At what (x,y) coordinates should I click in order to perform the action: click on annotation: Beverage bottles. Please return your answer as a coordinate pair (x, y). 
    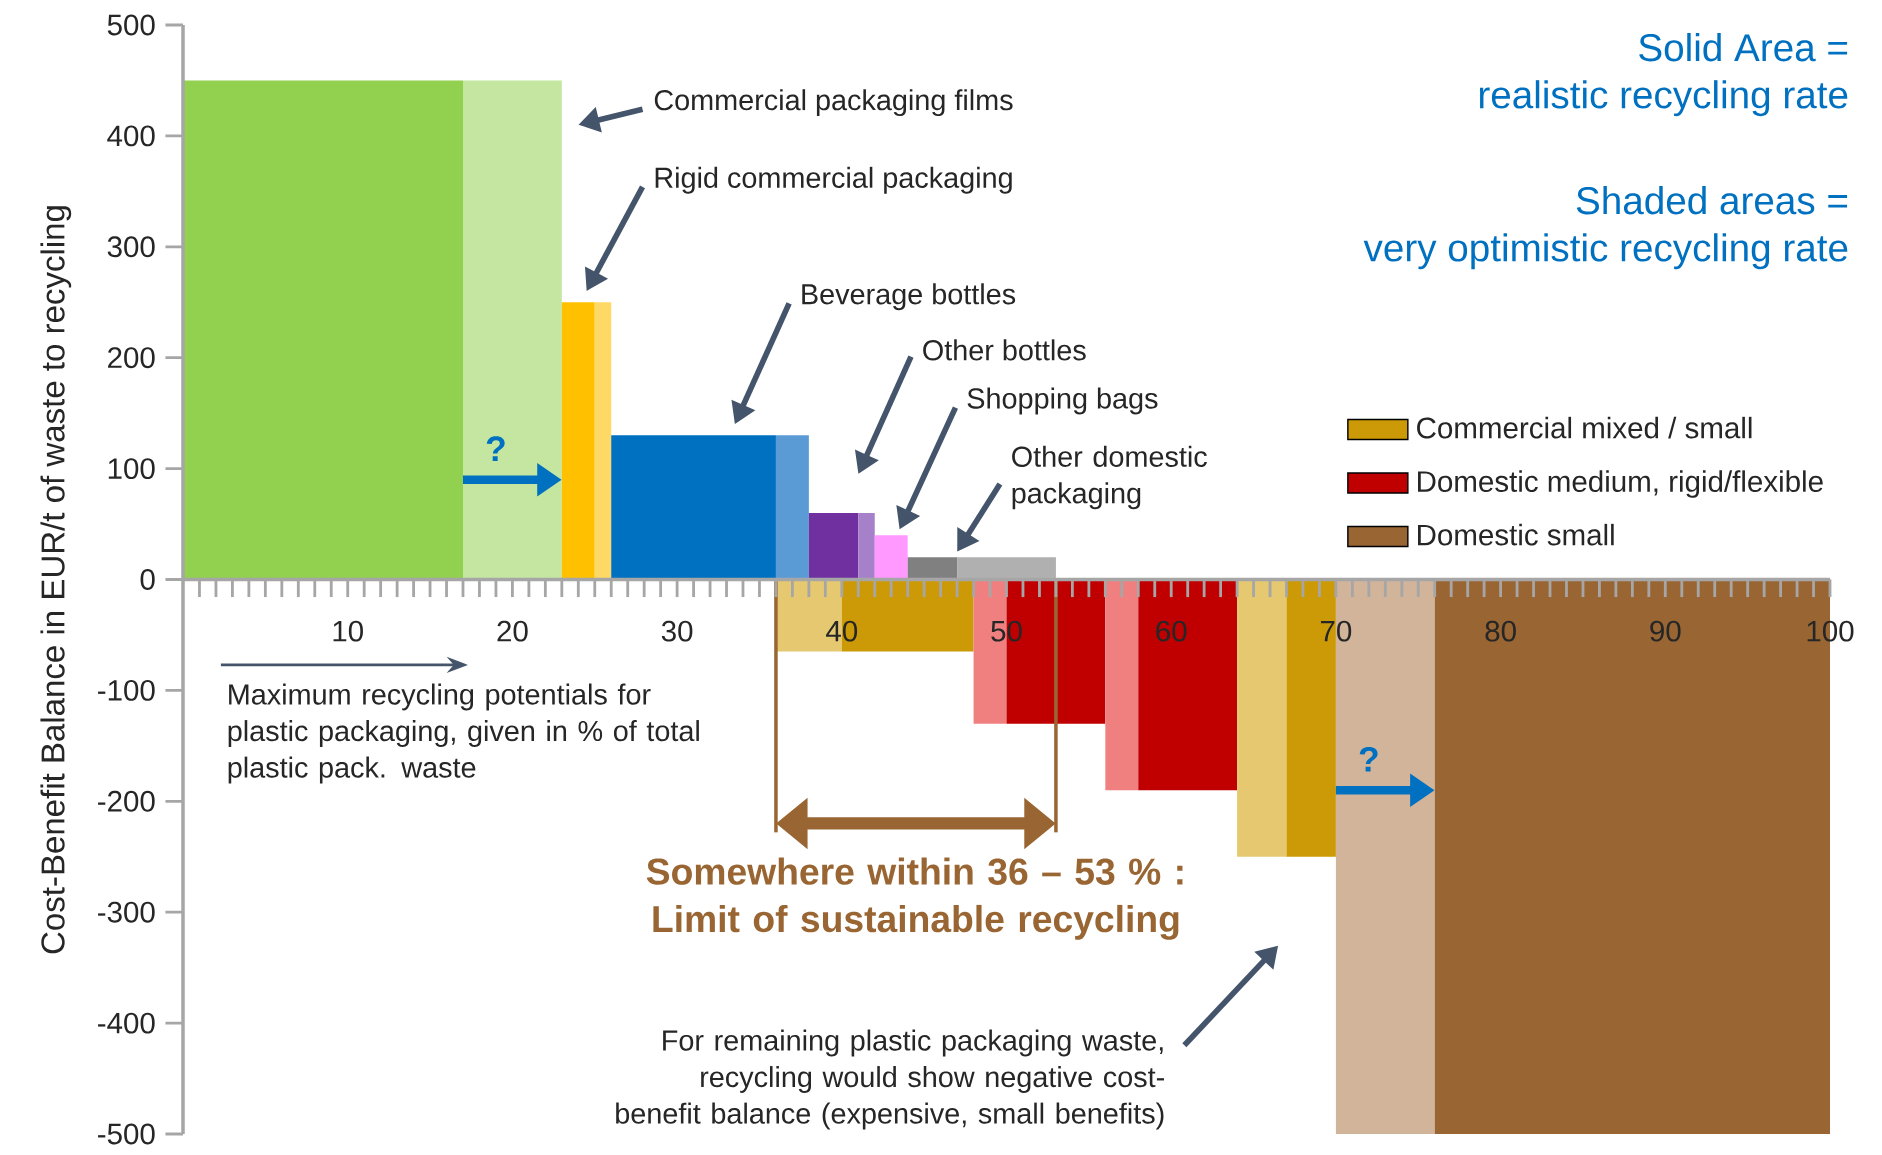
    Looking at the image, I should click on (909, 297).